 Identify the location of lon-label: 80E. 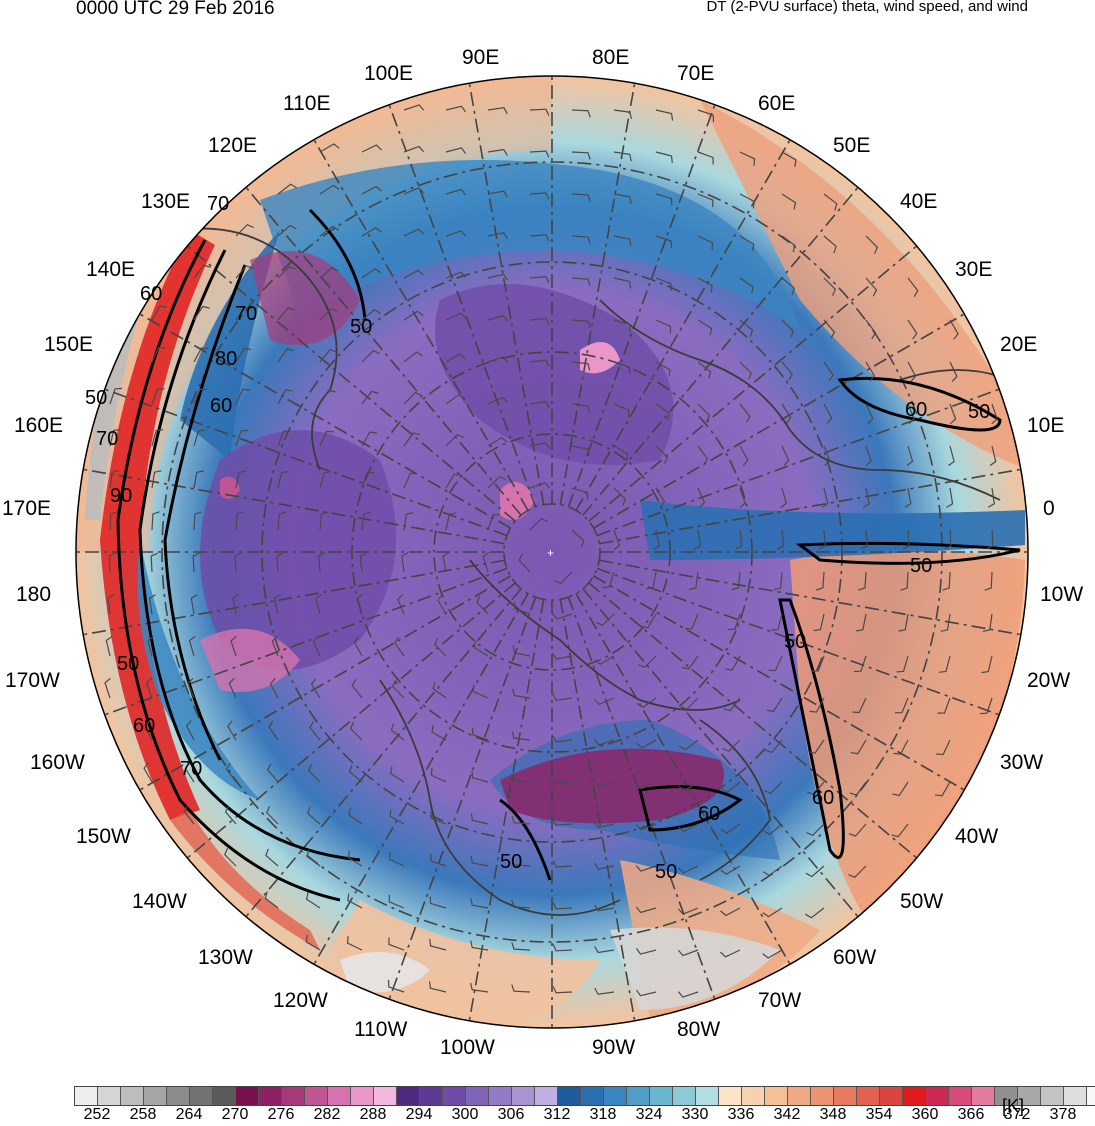
(610, 57).